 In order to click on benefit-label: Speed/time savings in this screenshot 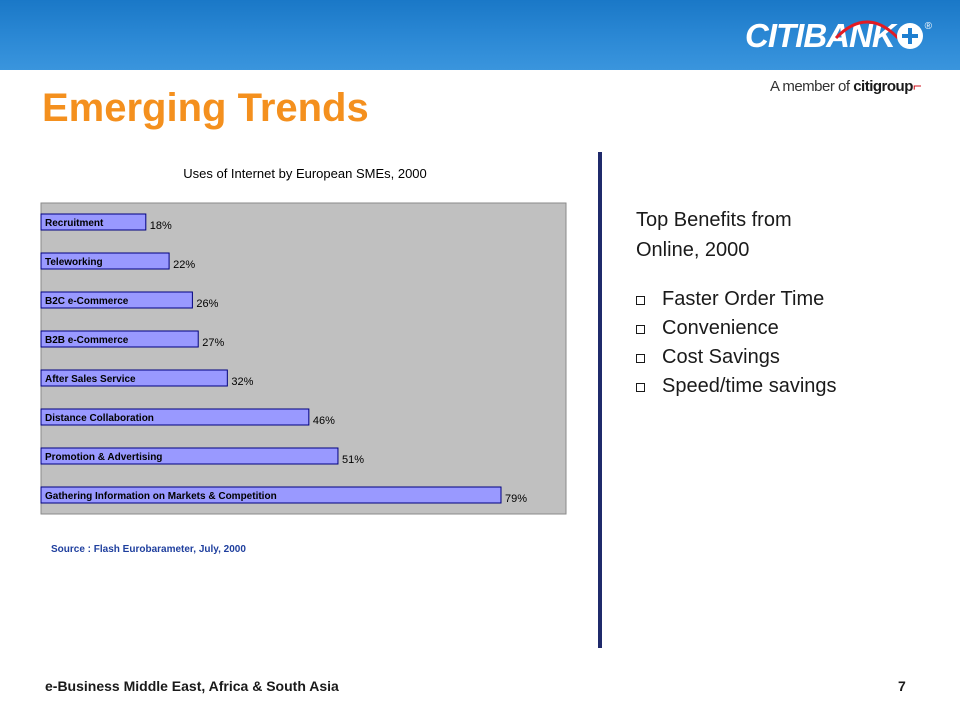, I will do `click(749, 386)`.